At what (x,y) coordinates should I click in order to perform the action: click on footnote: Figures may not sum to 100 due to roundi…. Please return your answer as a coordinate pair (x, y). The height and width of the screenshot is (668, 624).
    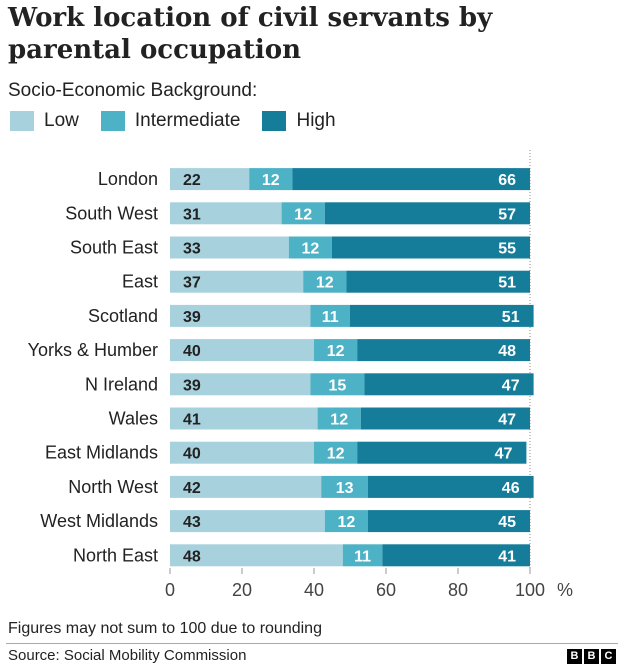
    Looking at the image, I should click on (165, 628).